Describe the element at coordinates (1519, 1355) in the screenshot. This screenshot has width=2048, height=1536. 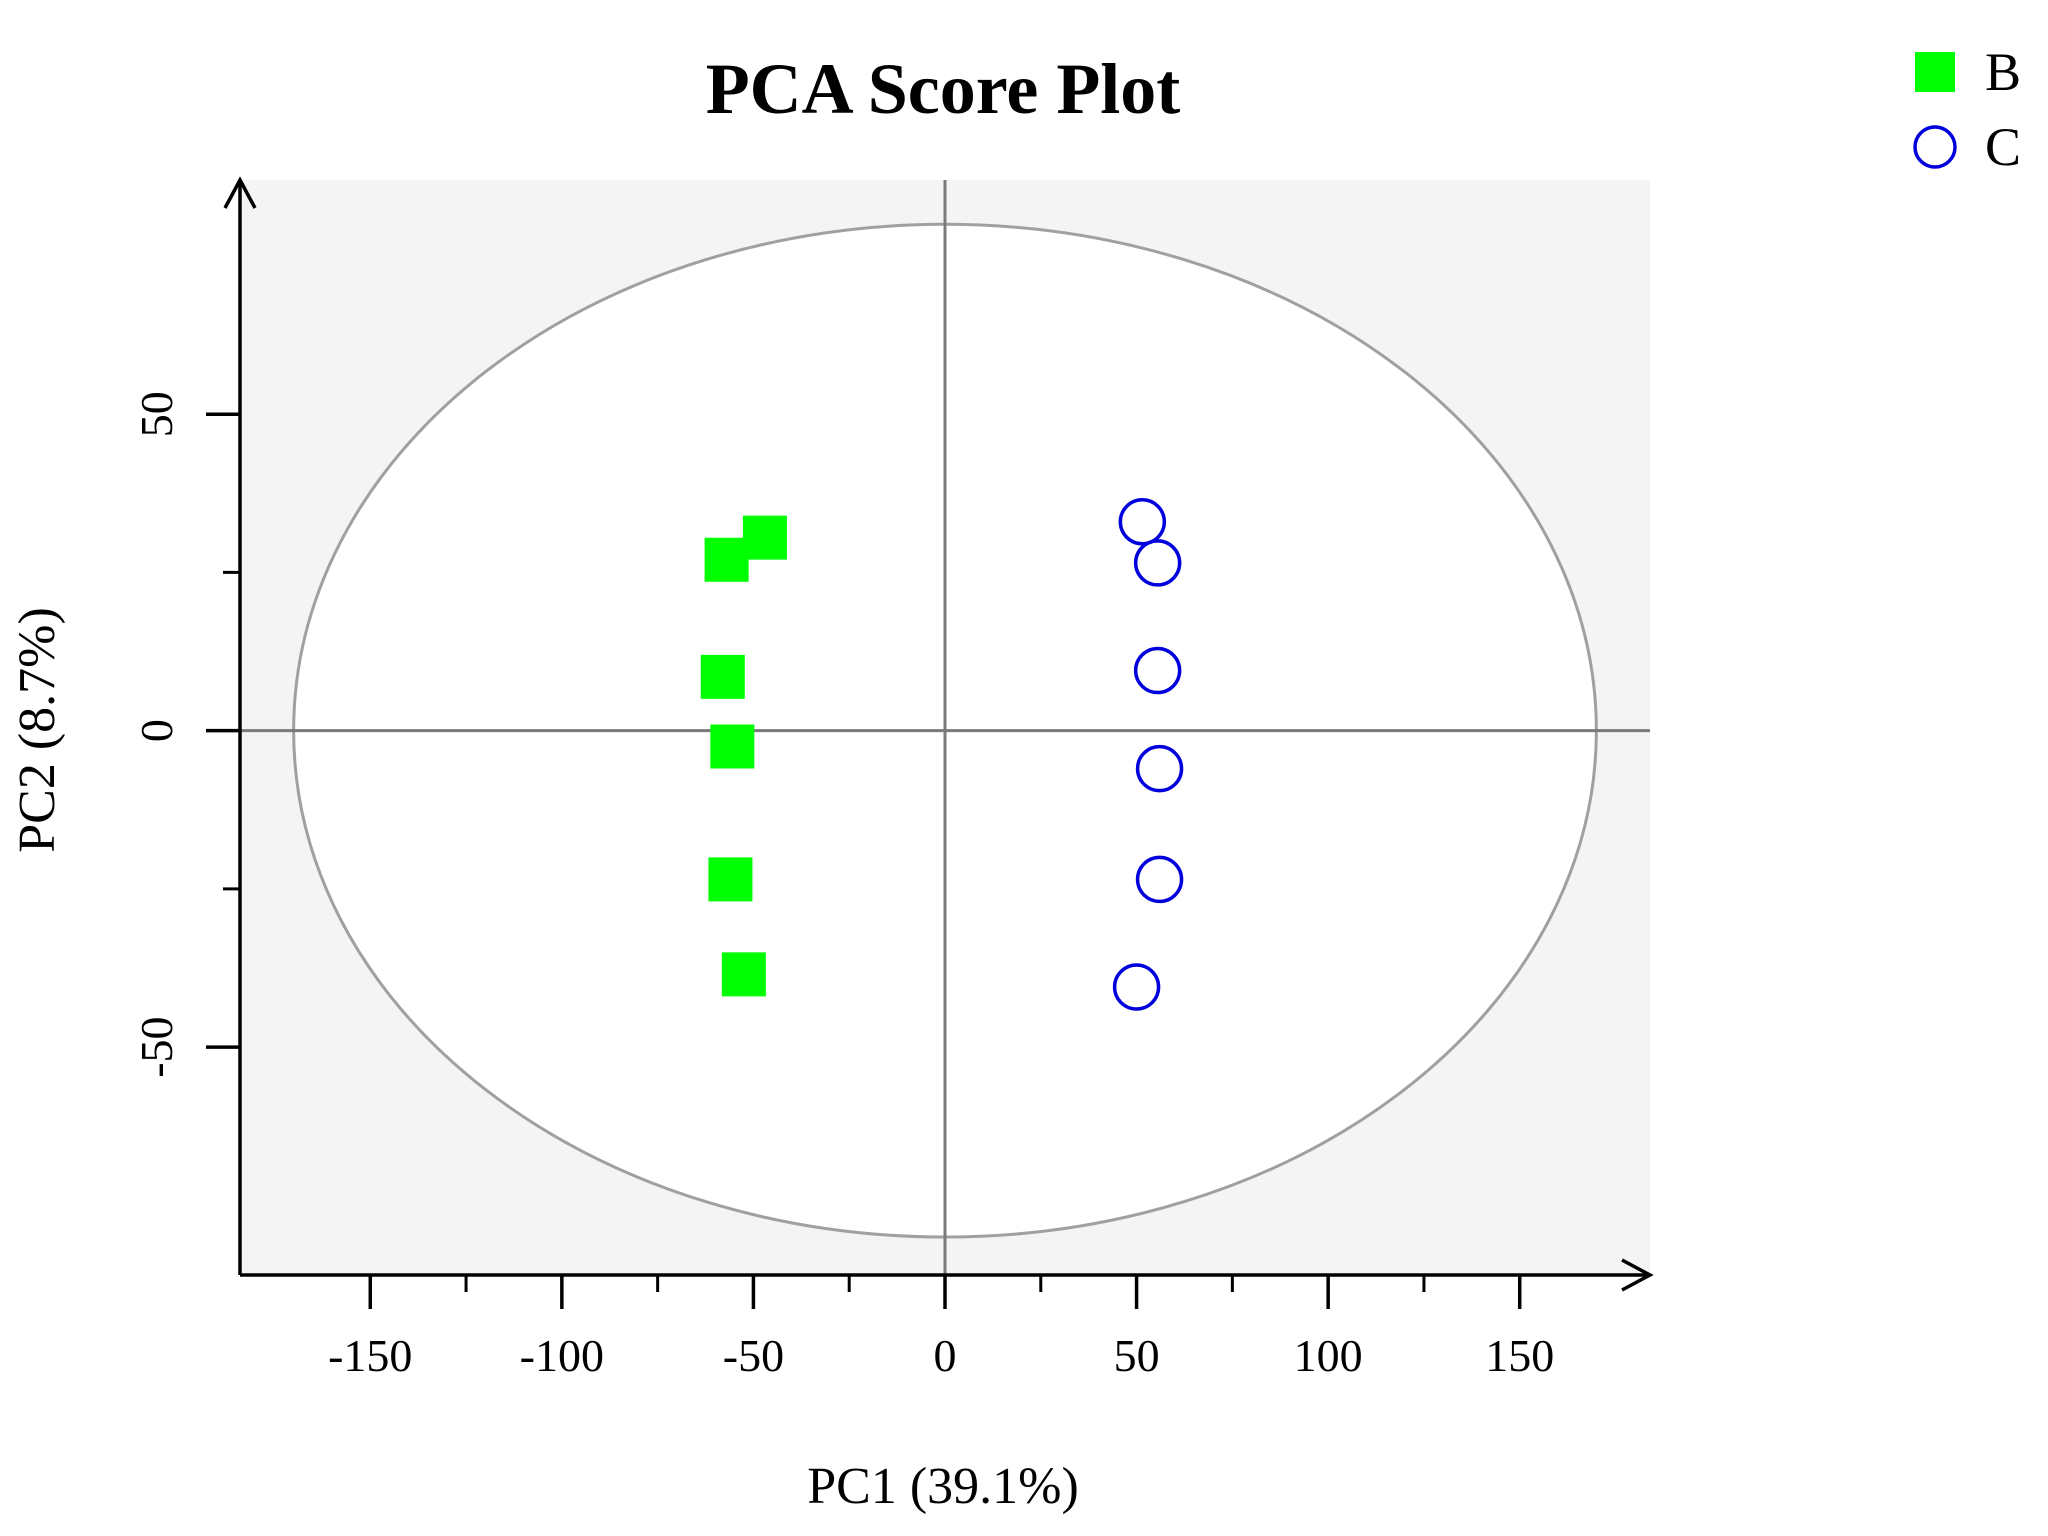
I see `x-tick-label: 150` at that location.